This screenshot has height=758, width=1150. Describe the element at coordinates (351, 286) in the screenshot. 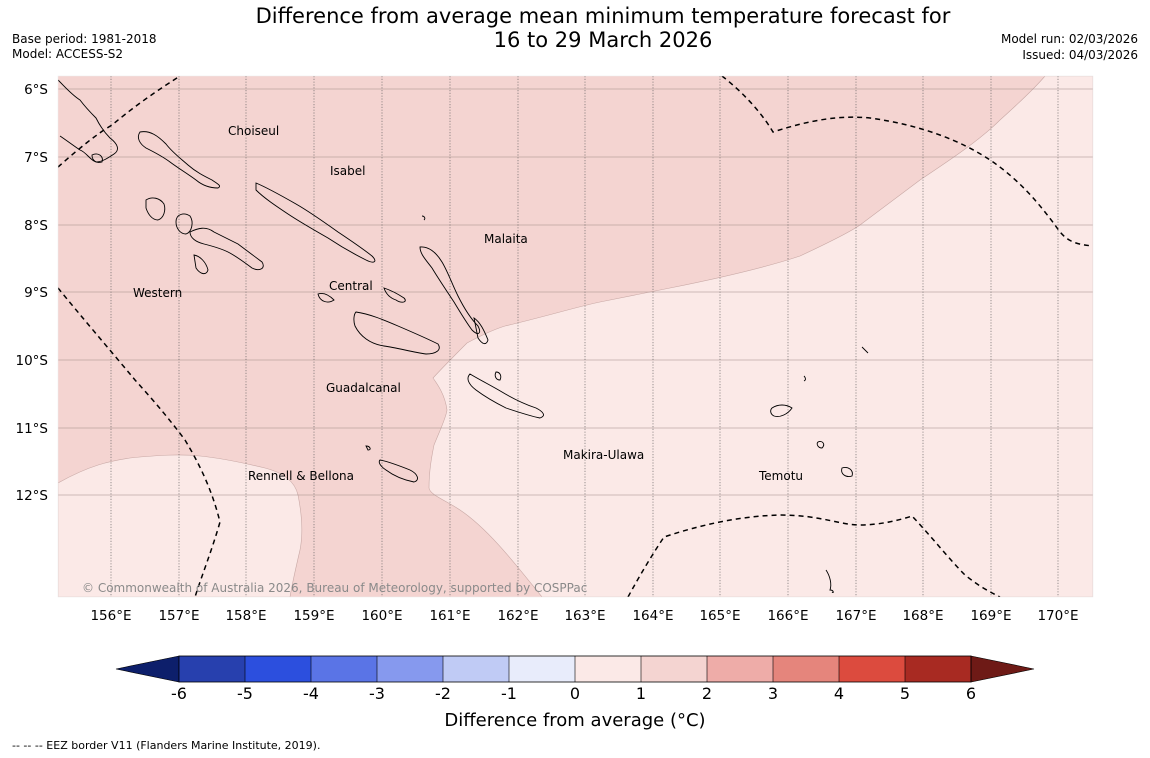

I see `region-label-central: Central` at that location.